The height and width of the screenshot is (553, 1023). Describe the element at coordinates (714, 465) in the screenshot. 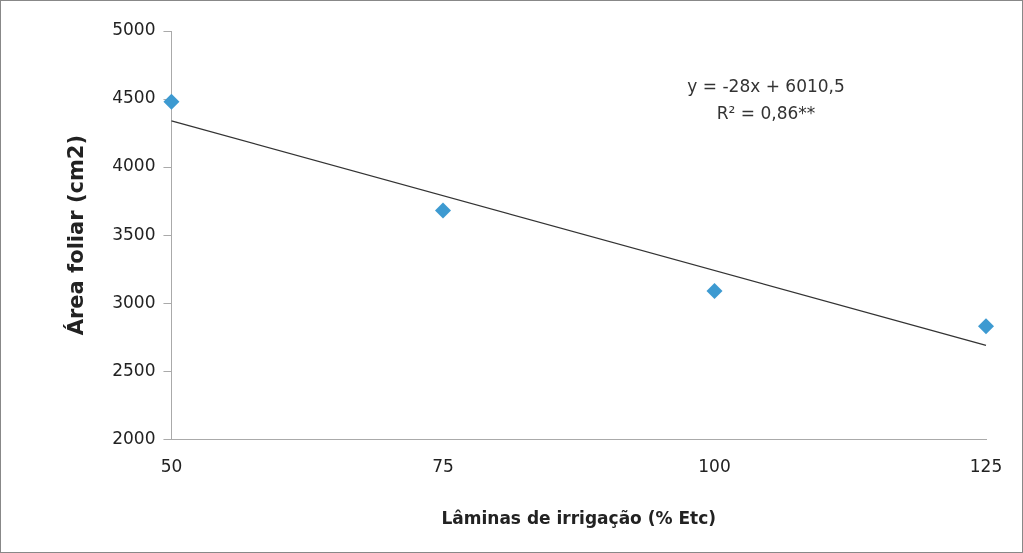

I see `x-tick-label: 100` at that location.